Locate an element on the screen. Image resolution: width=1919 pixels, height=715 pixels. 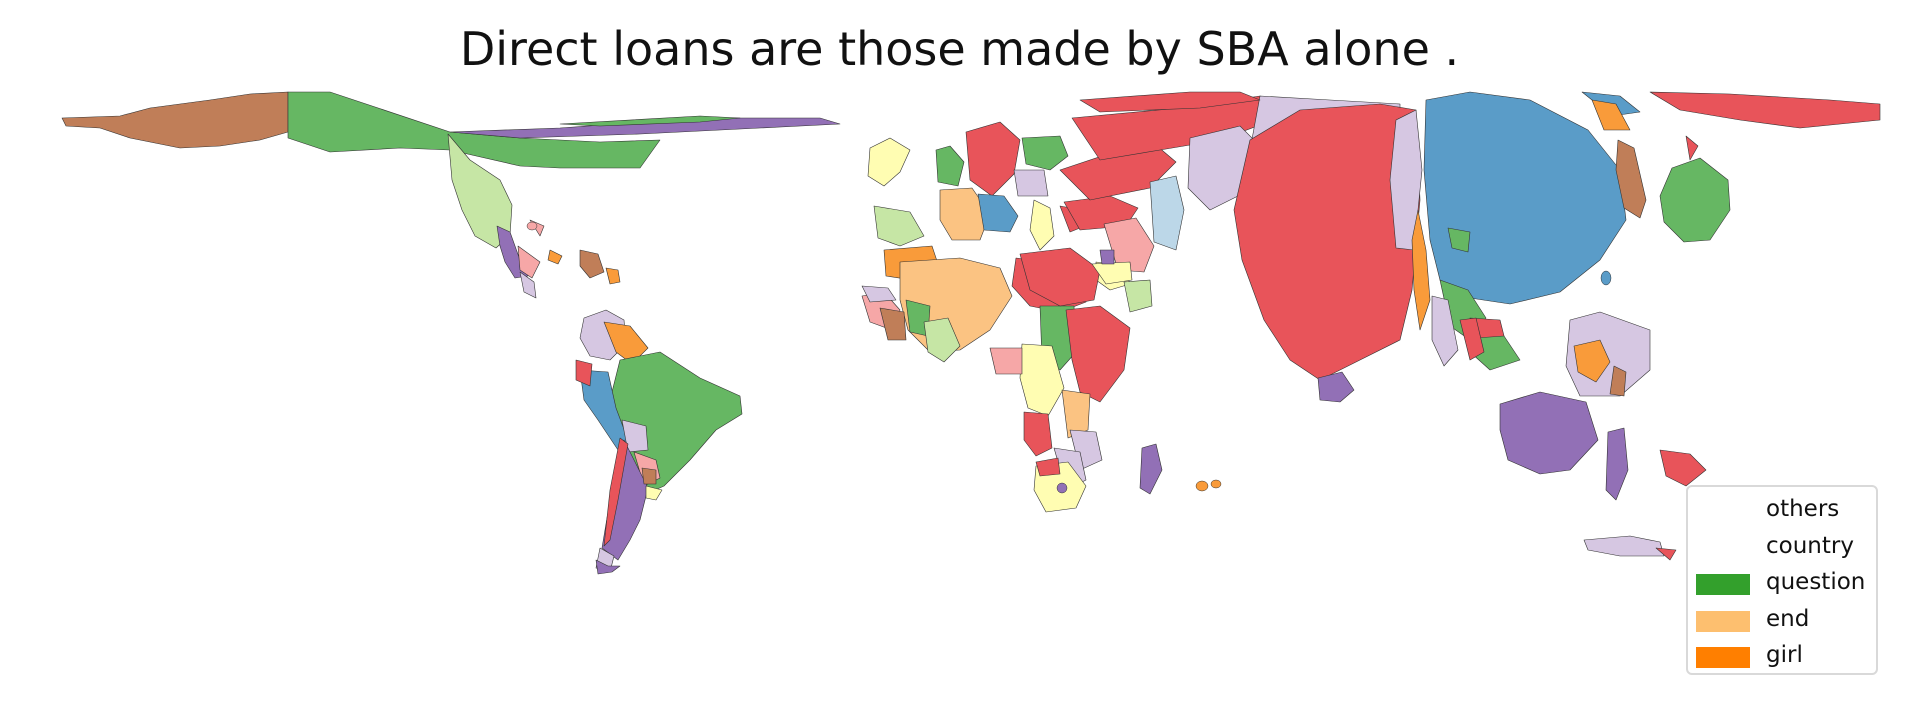
region-malaysia-brown is located at coordinates (1618, 381).